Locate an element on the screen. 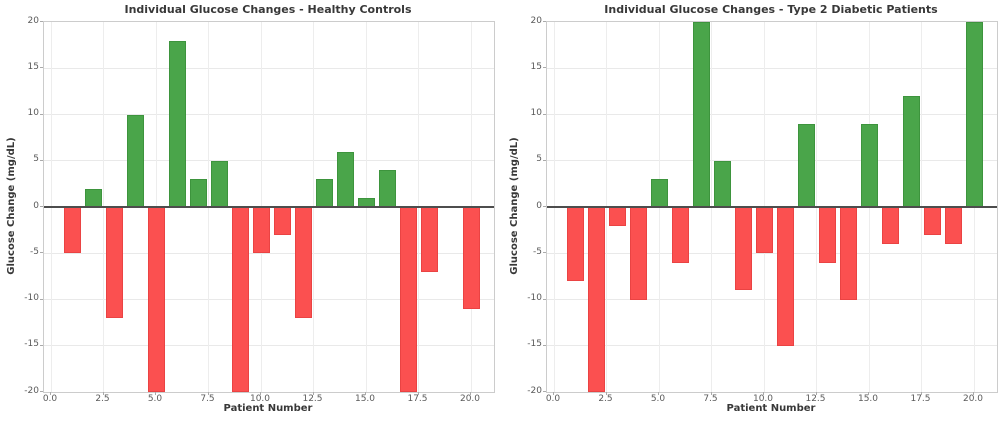 The height and width of the screenshot is (424, 1006). x-tick-label: 2.5 is located at coordinates (605, 399).